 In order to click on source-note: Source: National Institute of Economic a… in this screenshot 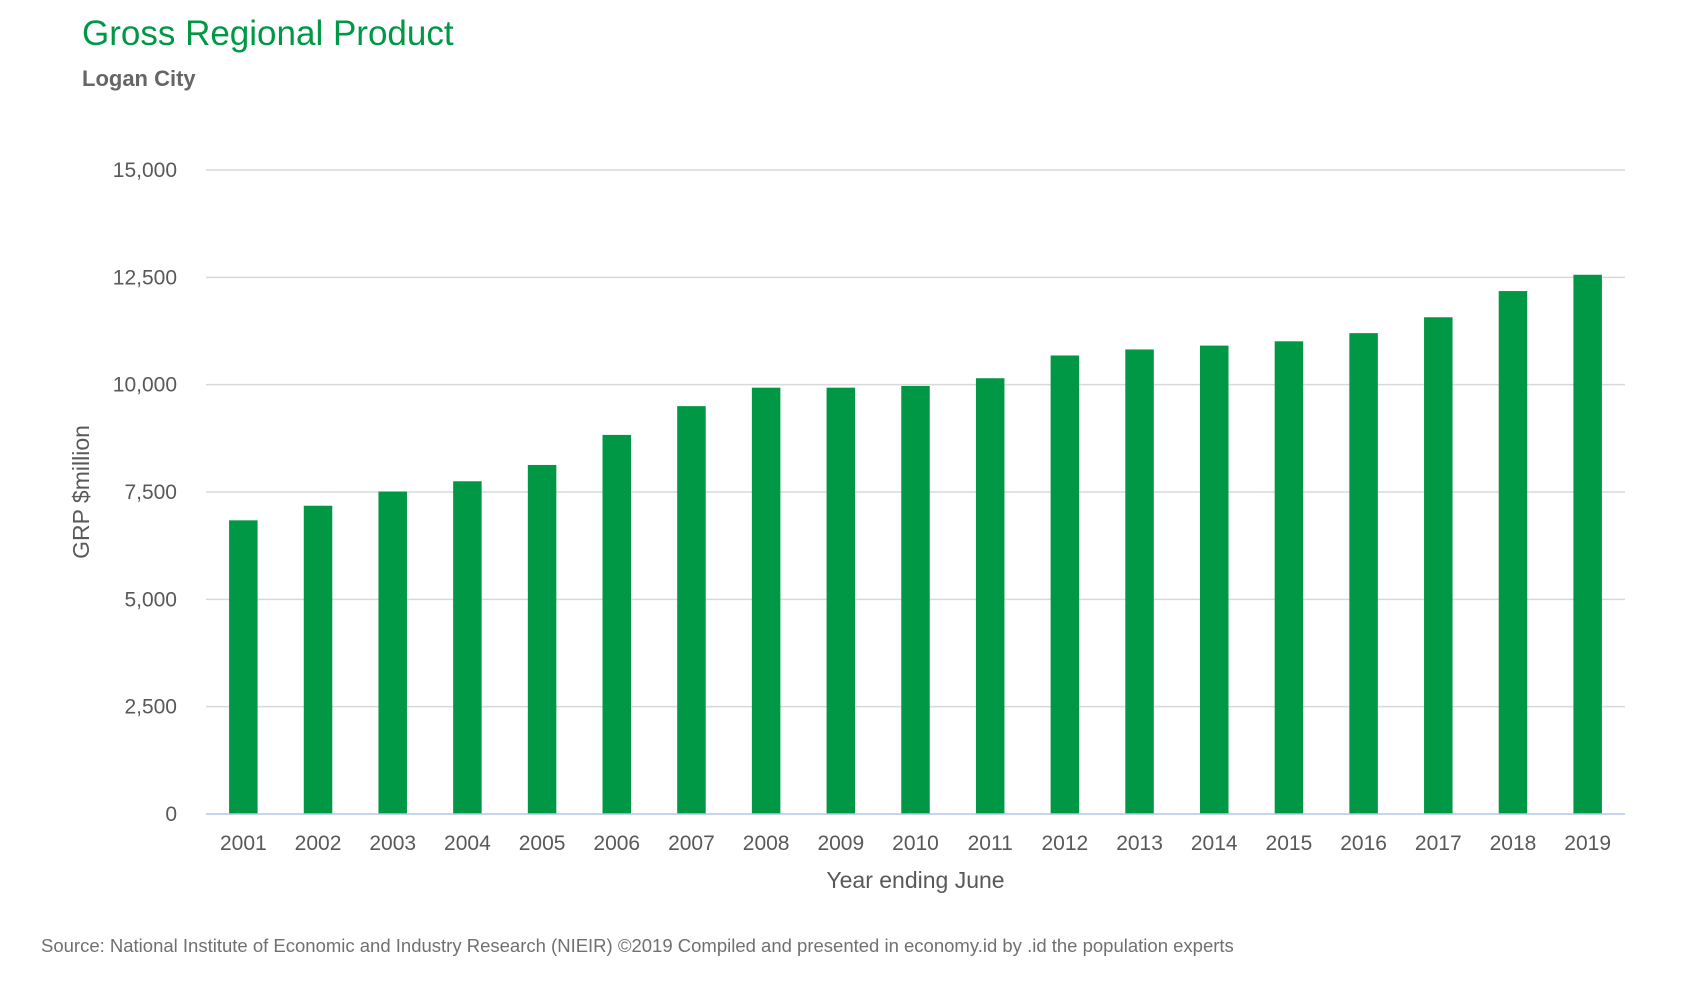, I will do `click(637, 945)`.